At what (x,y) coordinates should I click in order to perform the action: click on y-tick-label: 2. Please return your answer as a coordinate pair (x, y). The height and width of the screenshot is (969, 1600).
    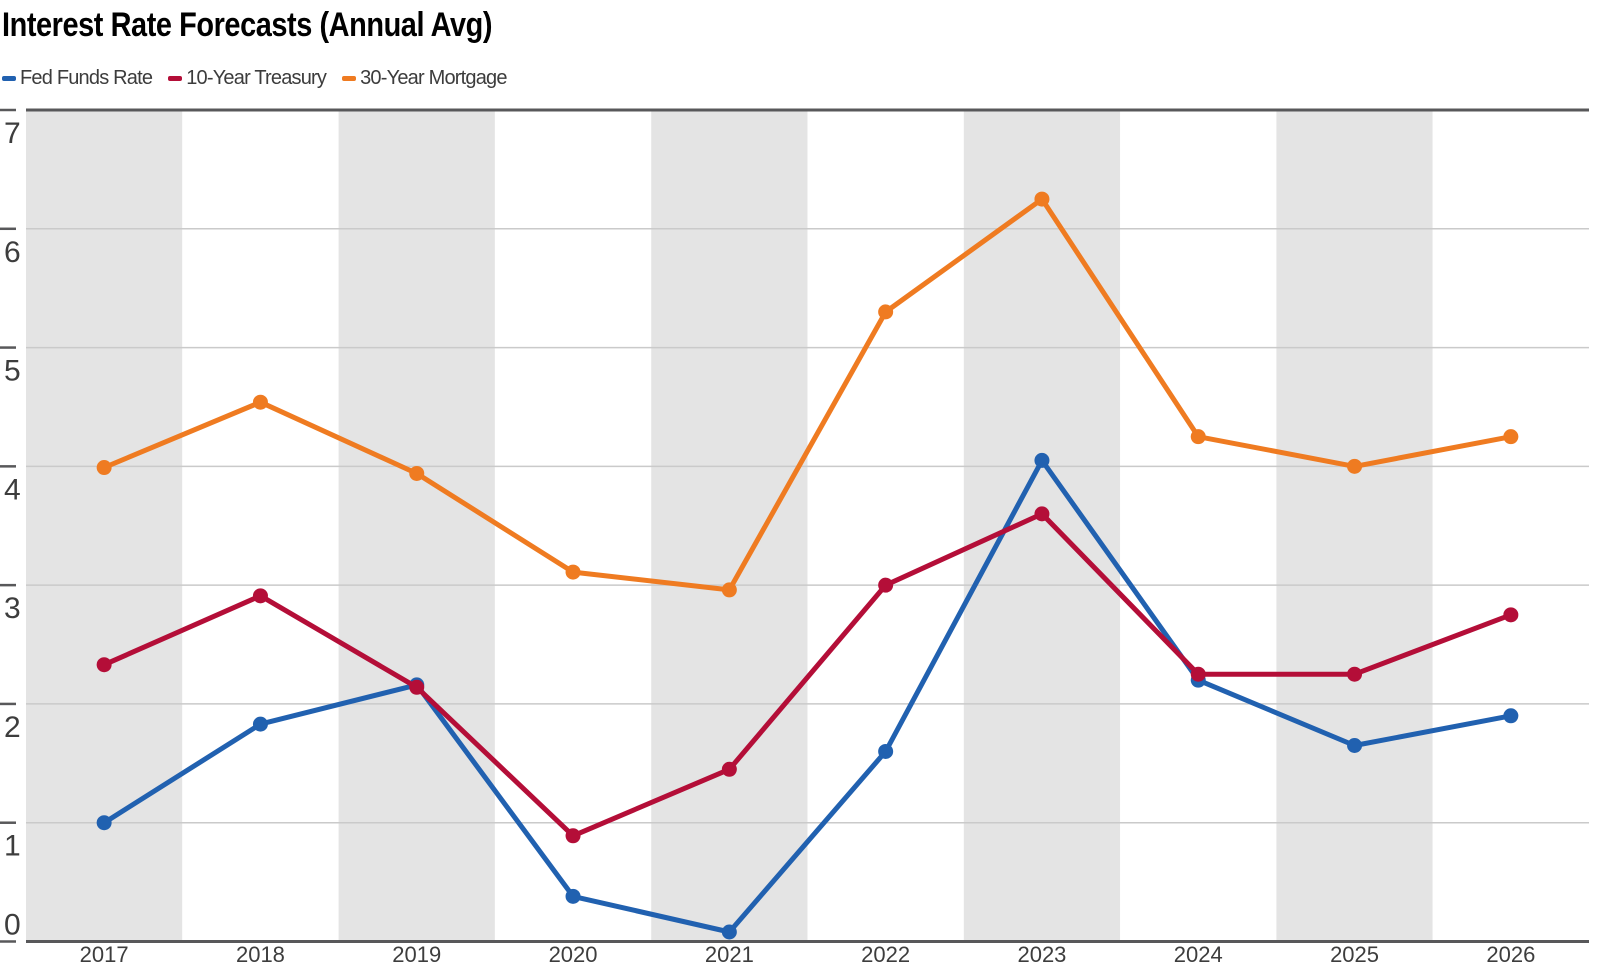
    Looking at the image, I should click on (12, 727).